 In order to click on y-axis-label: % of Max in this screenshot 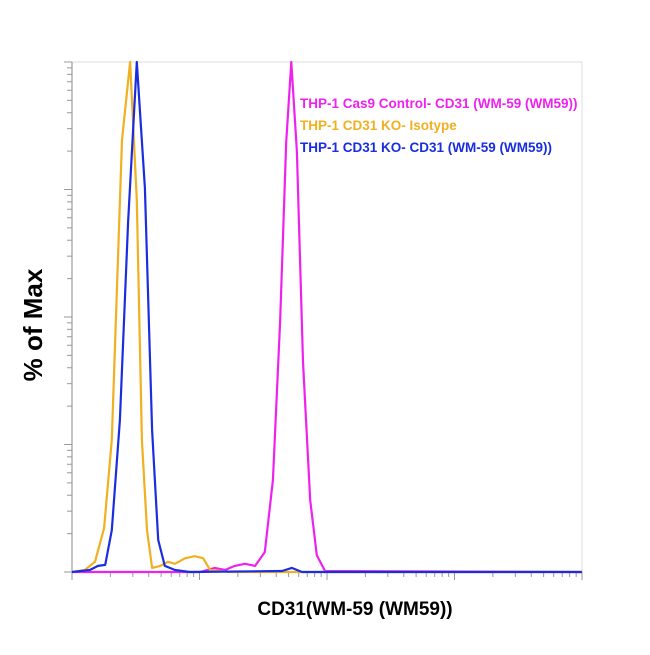, I will do `click(33, 324)`.